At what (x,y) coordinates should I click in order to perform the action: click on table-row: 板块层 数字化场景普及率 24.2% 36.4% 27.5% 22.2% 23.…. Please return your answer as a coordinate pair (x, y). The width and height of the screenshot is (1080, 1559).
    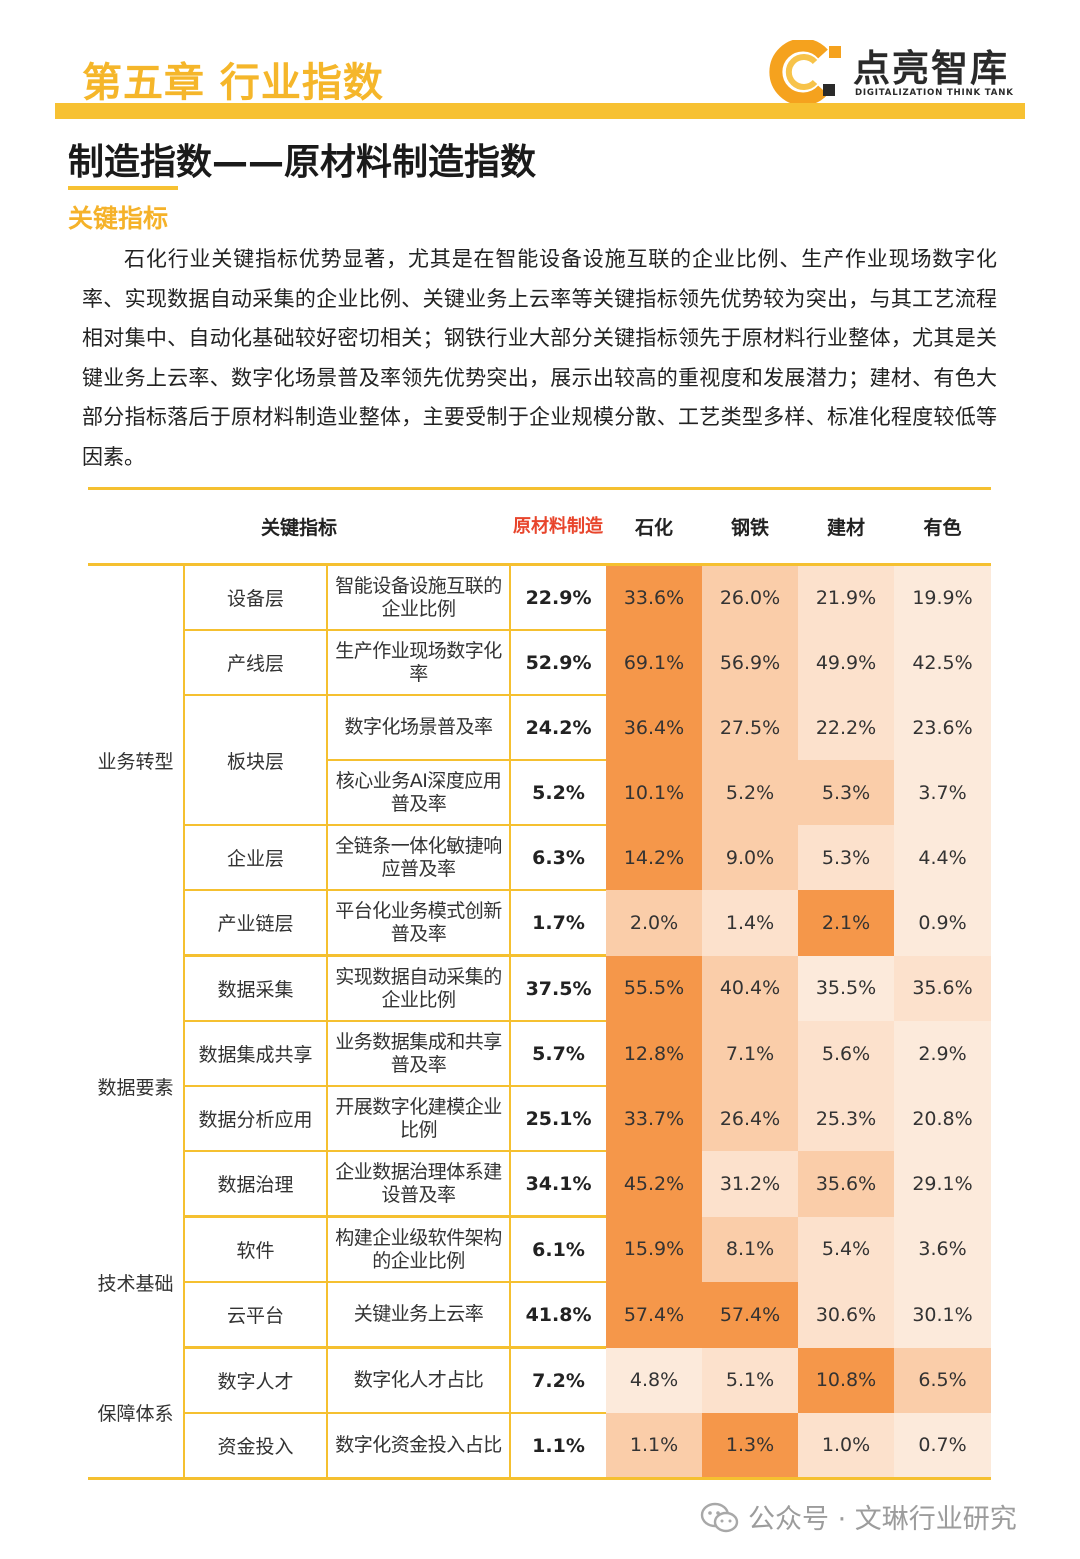
    Looking at the image, I should click on (540, 760).